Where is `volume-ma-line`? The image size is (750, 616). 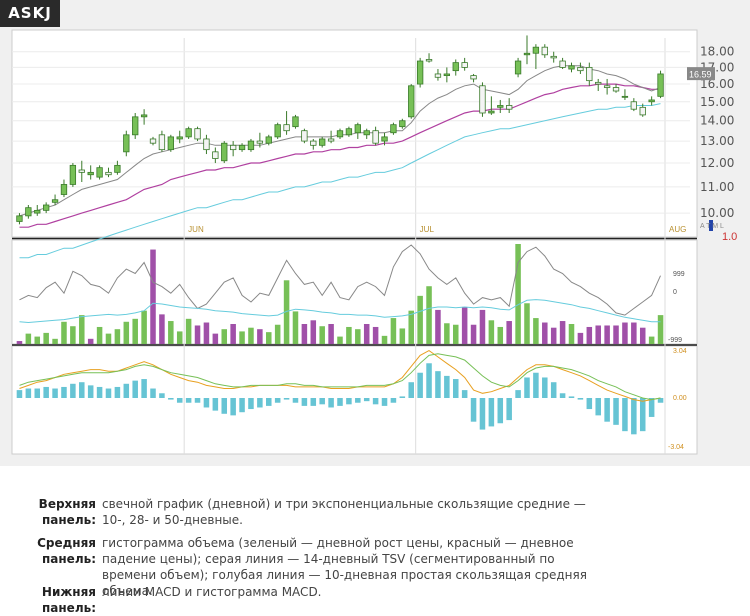
volume-ma-line is located at coordinates (340, 311).